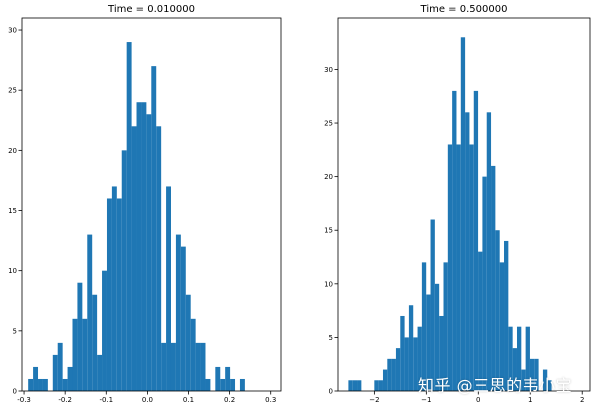 The width and height of the screenshot is (600, 412). I want to click on x-tick-label: 0.3, so click(270, 400).